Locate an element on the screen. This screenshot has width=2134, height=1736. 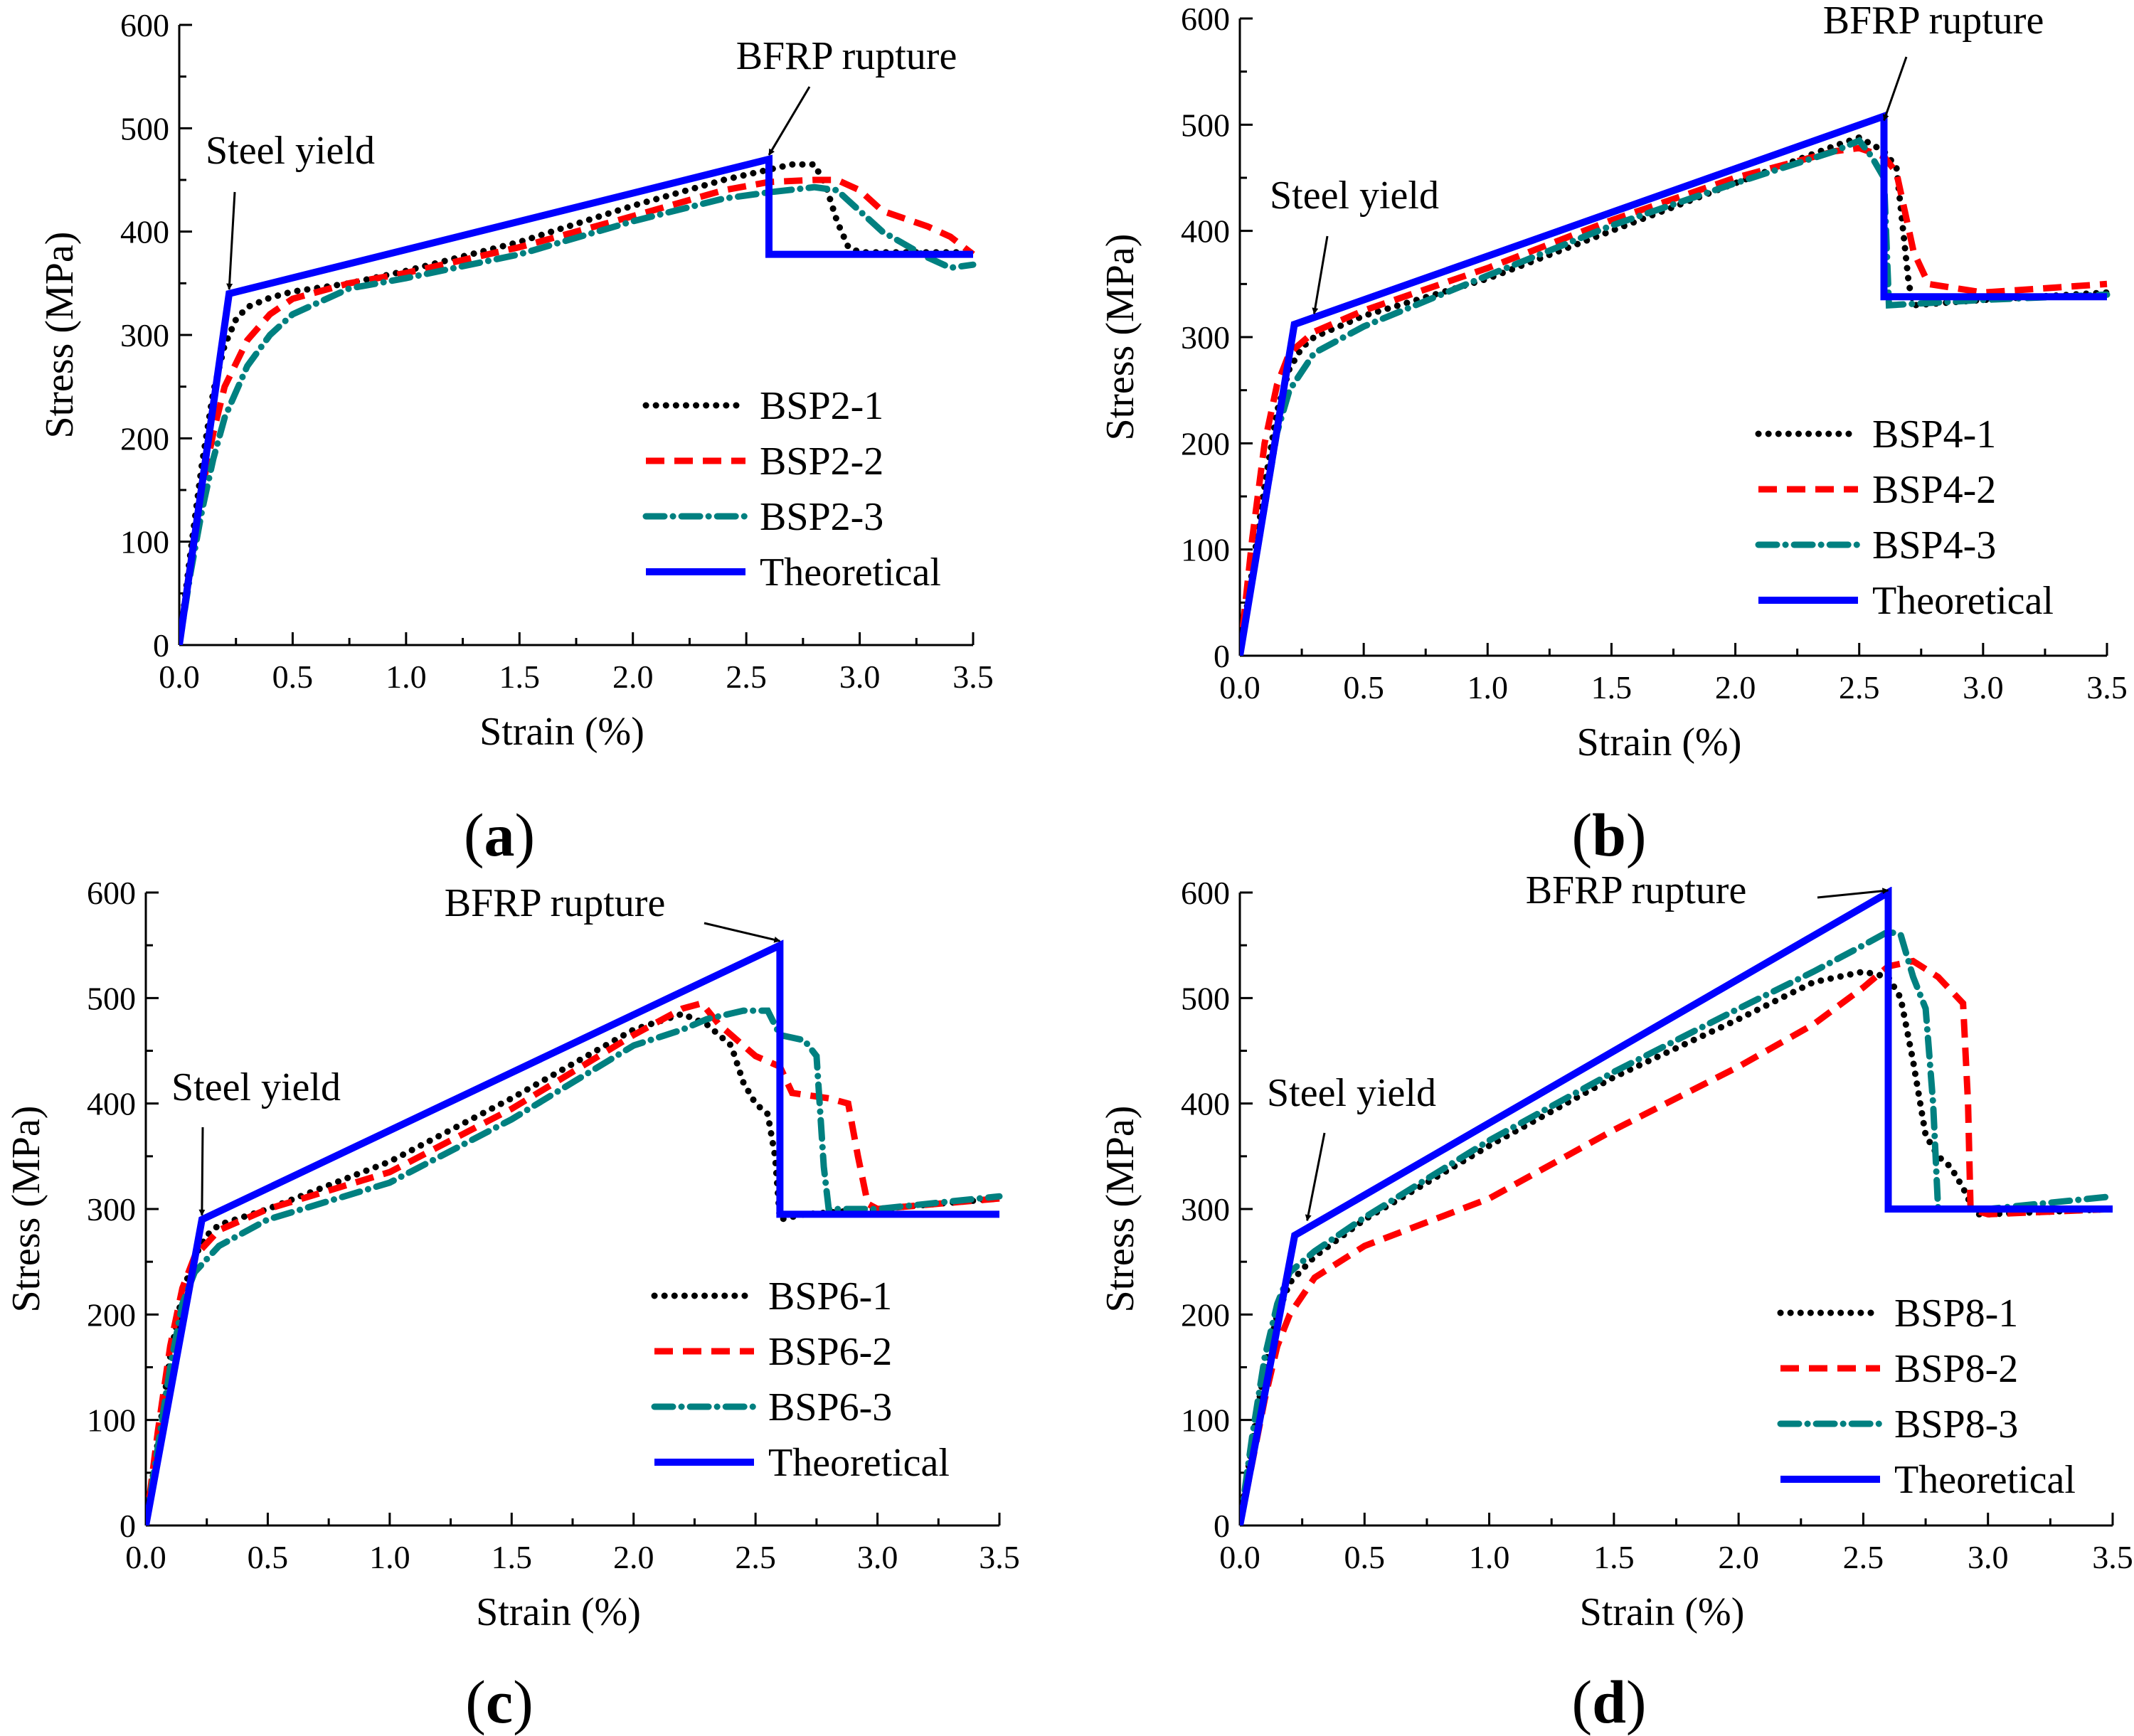
legend-label: BSP2-2 is located at coordinates (822, 462).